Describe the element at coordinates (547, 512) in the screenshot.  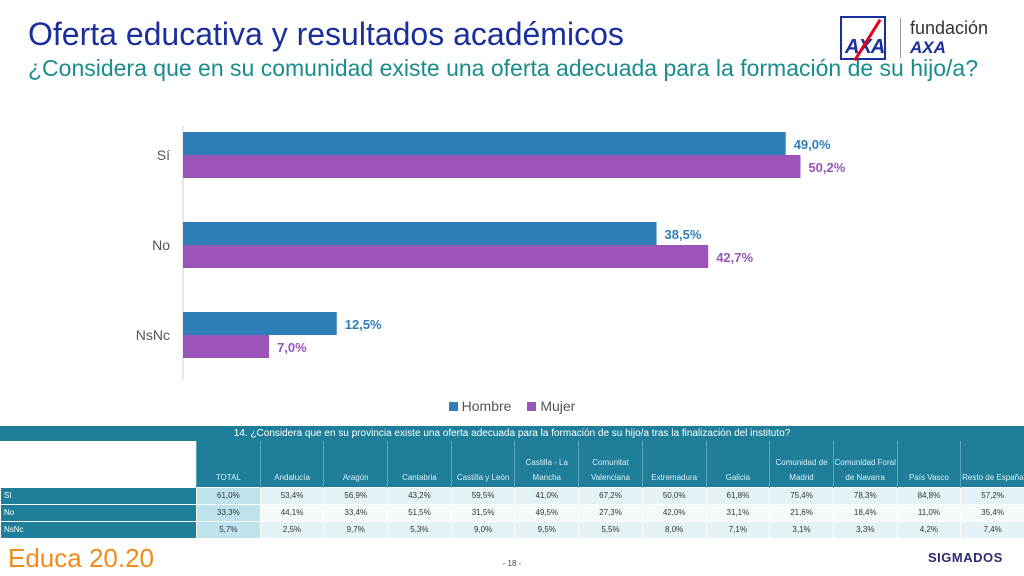
I see `table-cell: 49,5%` at that location.